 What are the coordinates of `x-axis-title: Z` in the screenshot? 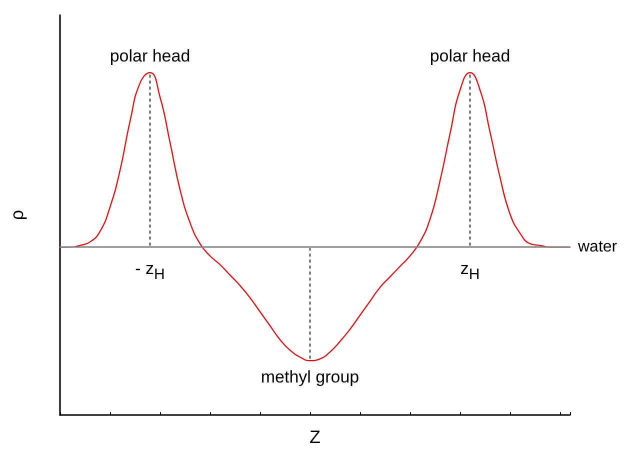 It's located at (315, 437).